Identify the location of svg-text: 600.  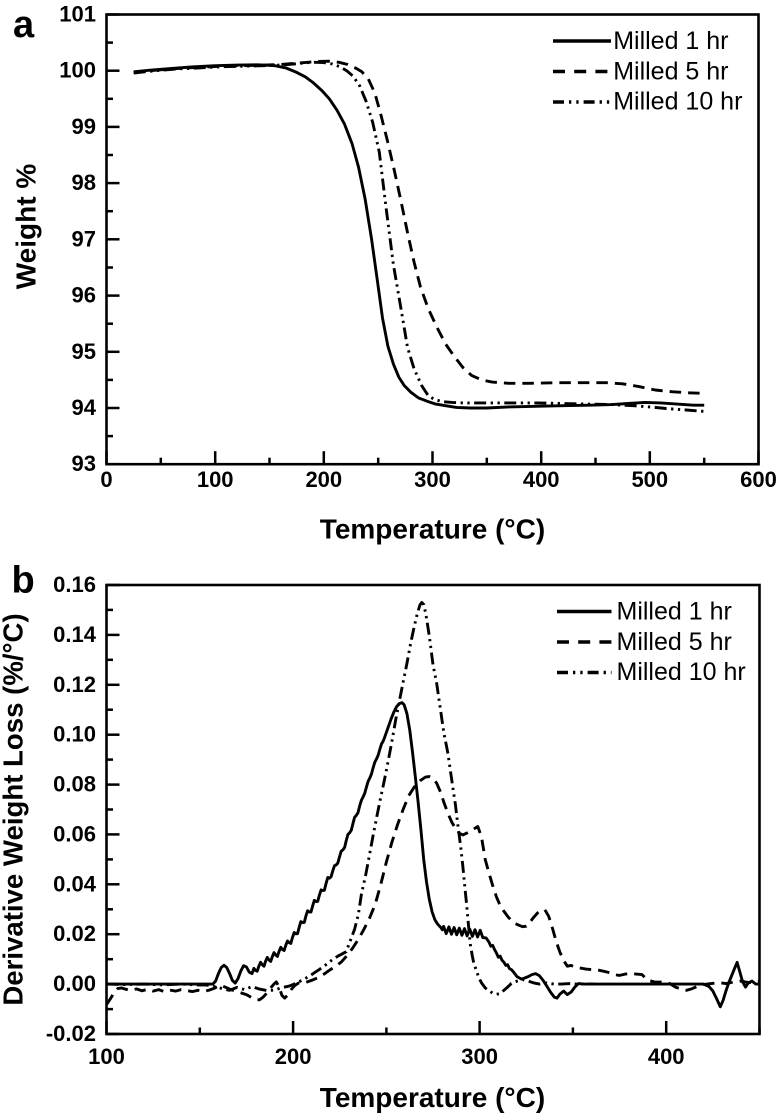
(758, 479).